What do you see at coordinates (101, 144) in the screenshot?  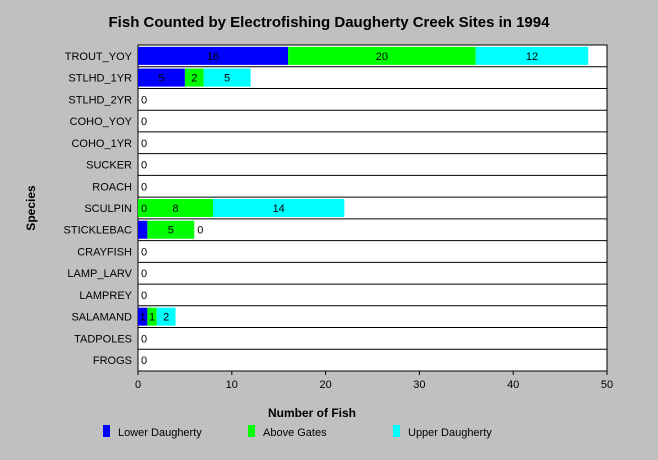 I see `y-tick-label: COHO_1YR` at bounding box center [101, 144].